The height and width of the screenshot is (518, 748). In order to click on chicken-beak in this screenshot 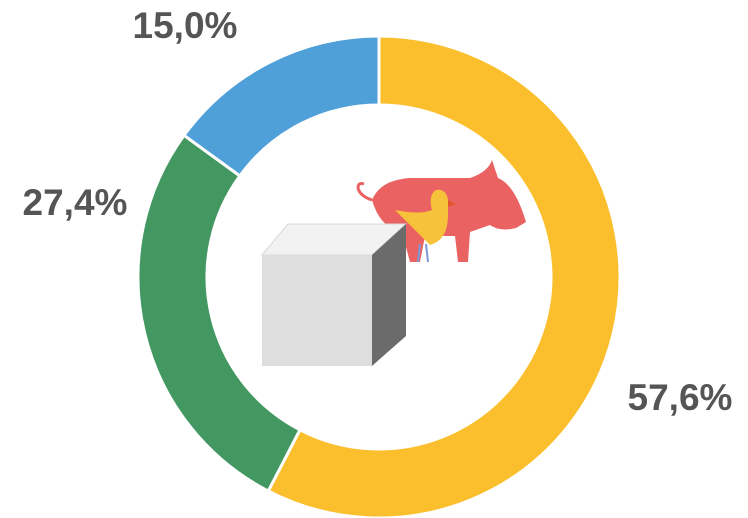, I will do `click(452, 203)`.